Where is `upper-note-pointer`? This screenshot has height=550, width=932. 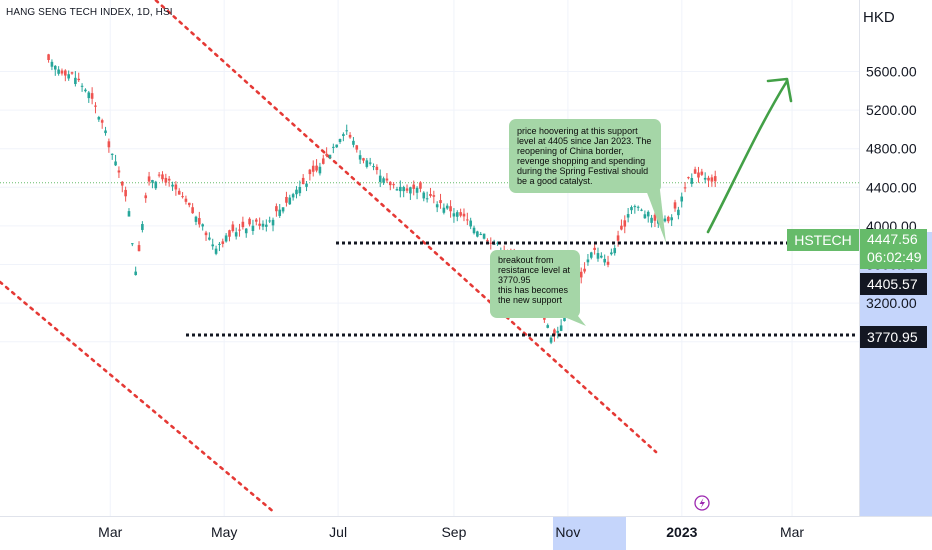 upper-note-pointer is located at coordinates (656, 216).